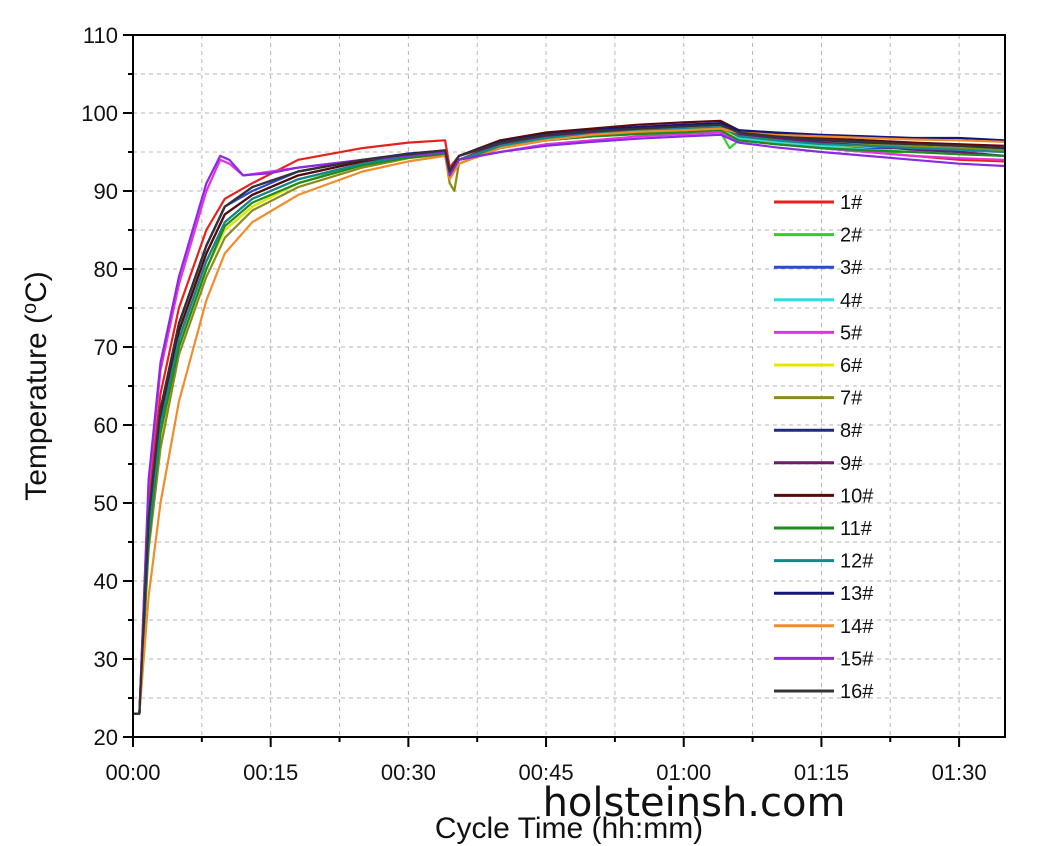 Image resolution: width=1038 pixels, height=846 pixels. I want to click on legend-label: 16#, so click(857, 692).